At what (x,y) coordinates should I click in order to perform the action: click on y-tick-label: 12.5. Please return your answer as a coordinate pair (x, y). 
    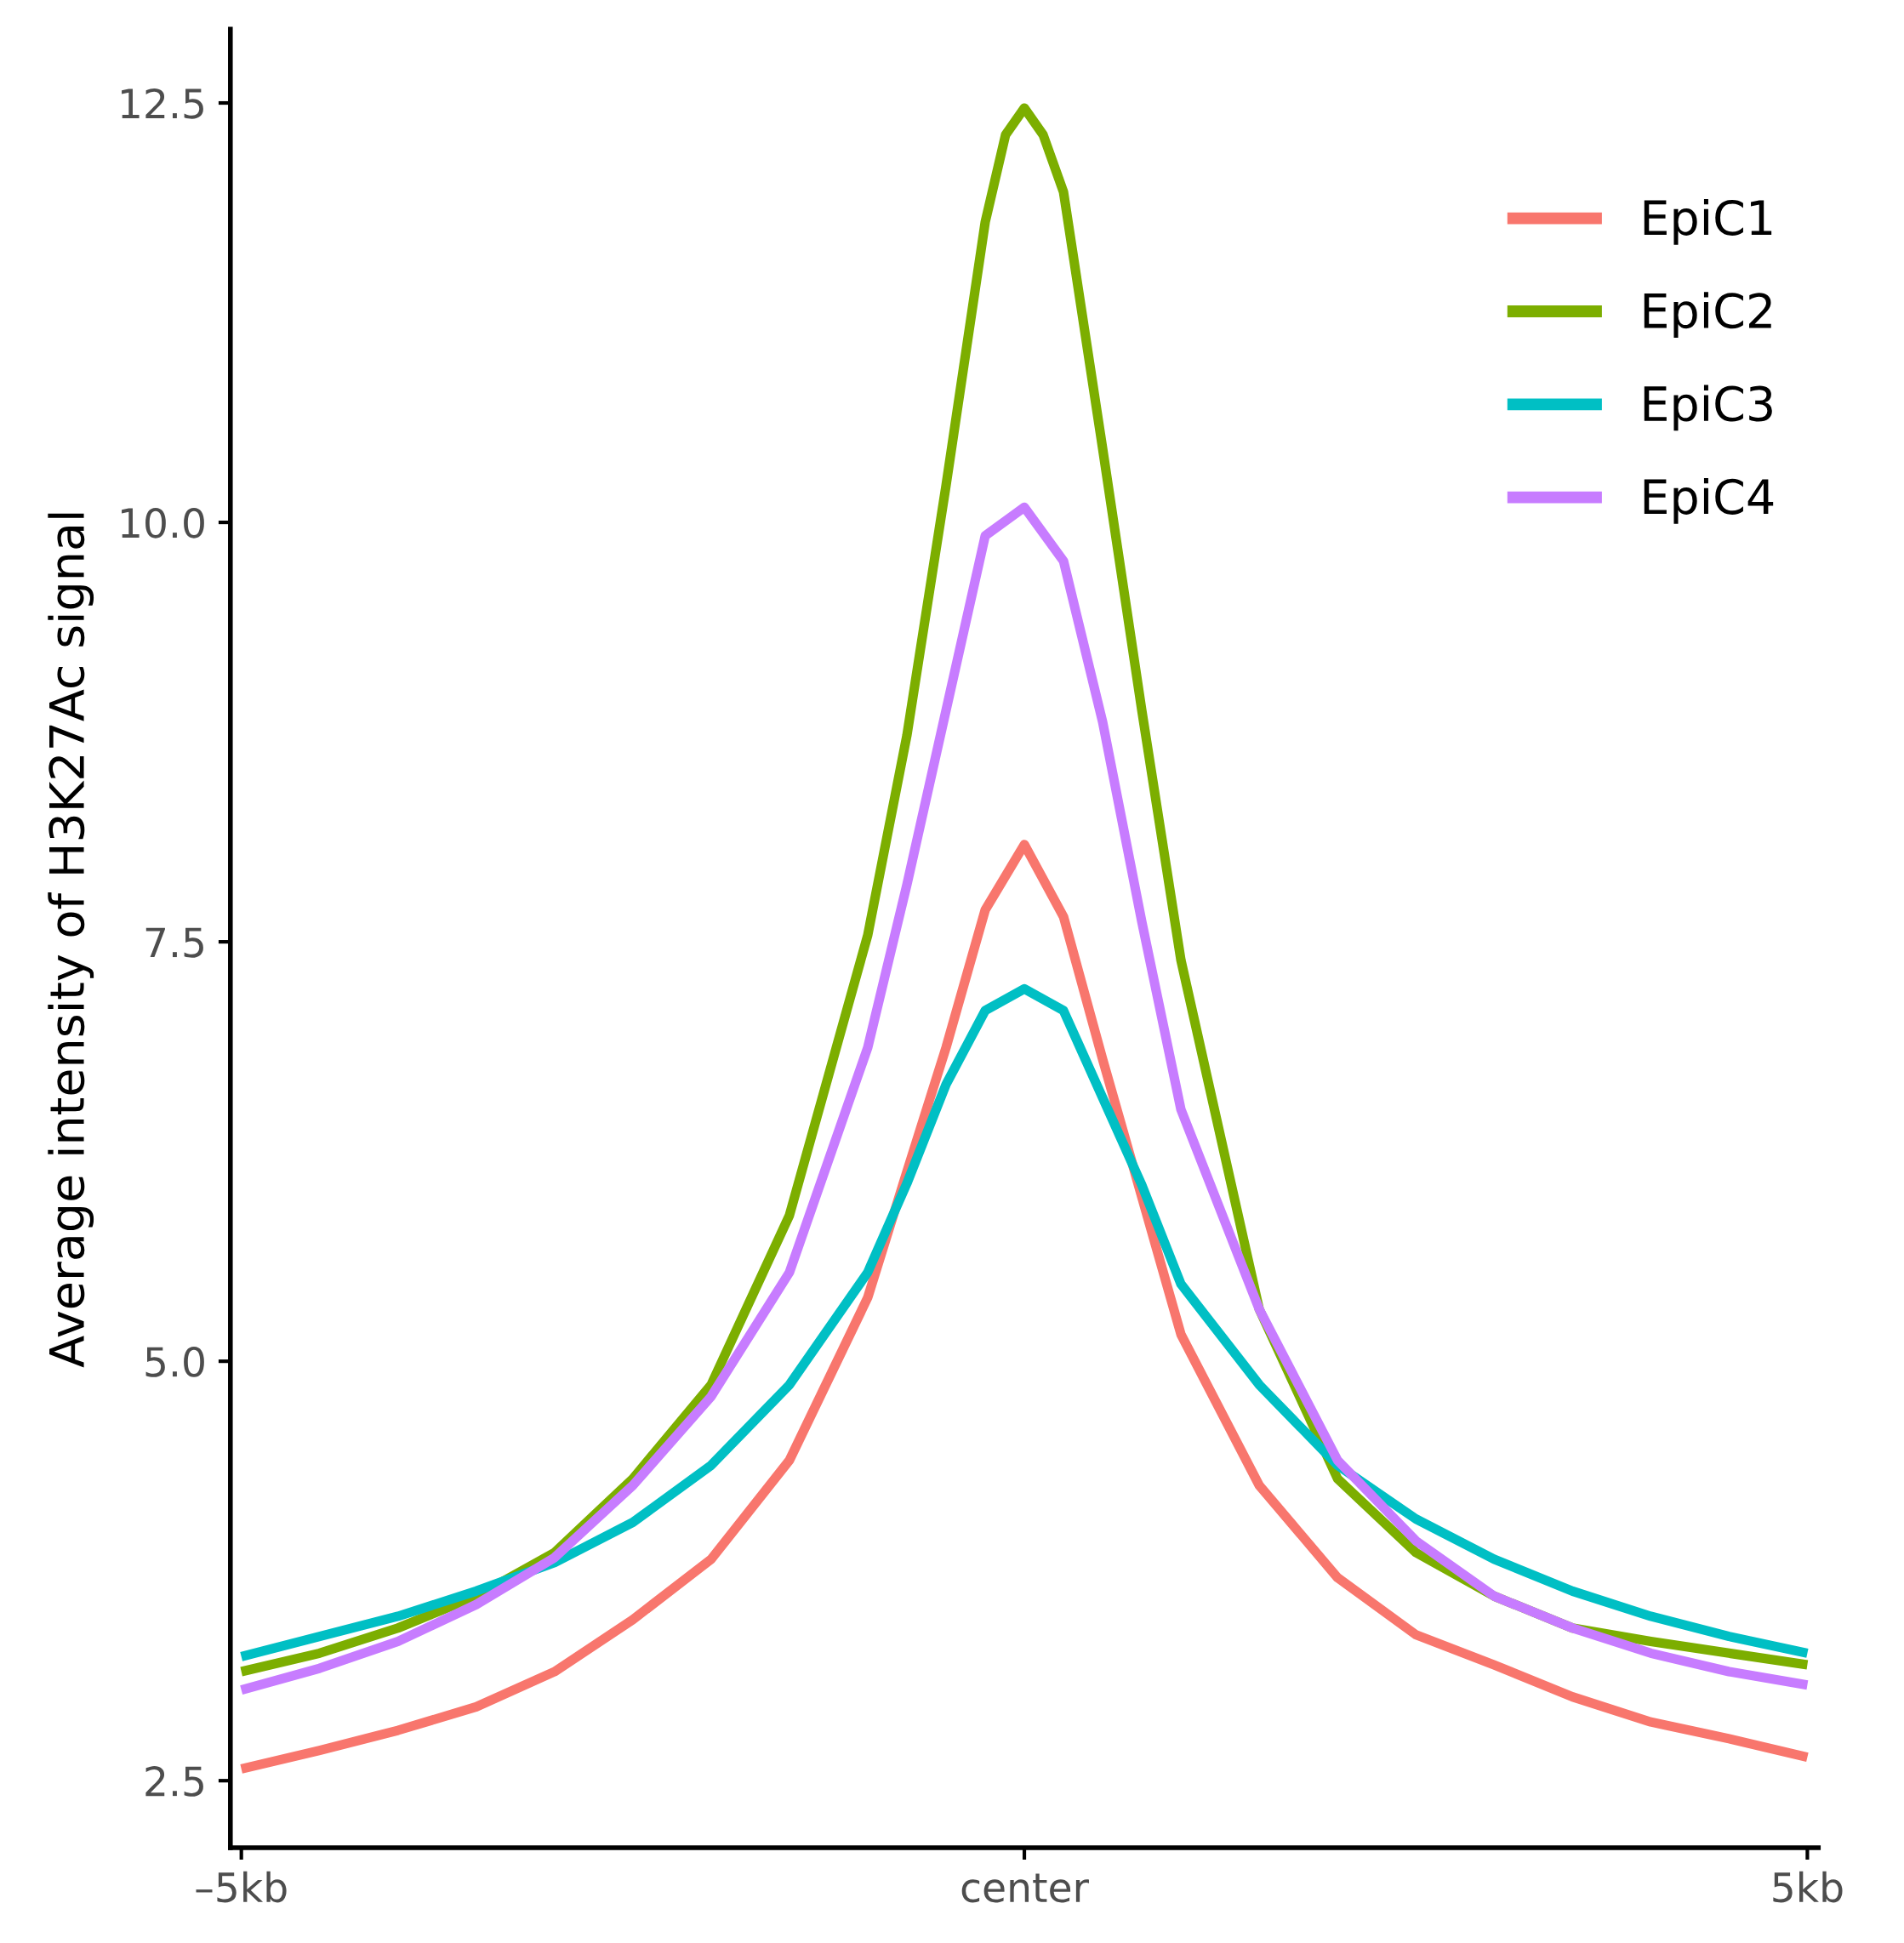
    Looking at the image, I should click on (162, 103).